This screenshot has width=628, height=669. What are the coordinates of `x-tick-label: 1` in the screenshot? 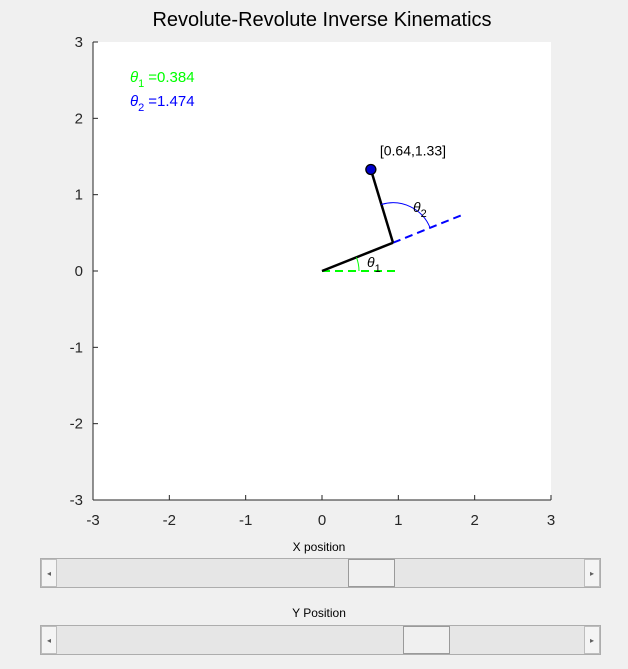 It's located at (398, 520).